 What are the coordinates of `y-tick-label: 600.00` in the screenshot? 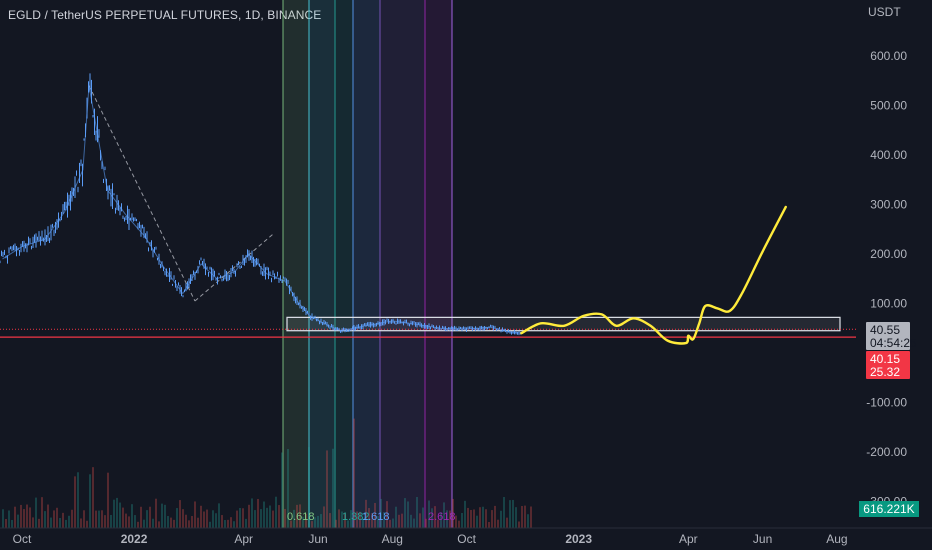 It's located at (888, 56).